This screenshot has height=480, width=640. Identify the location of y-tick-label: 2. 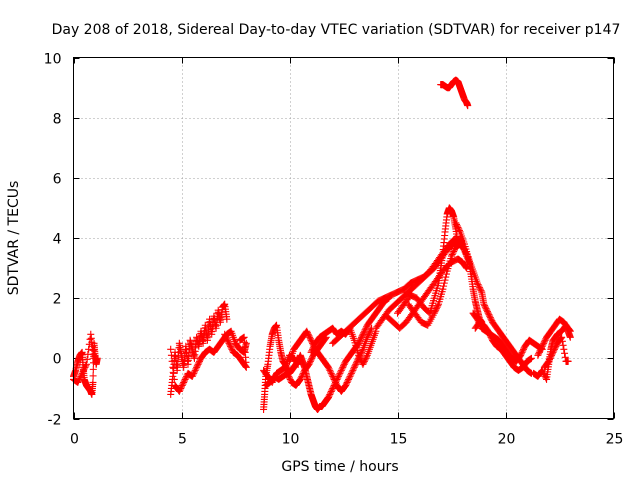
(57, 300).